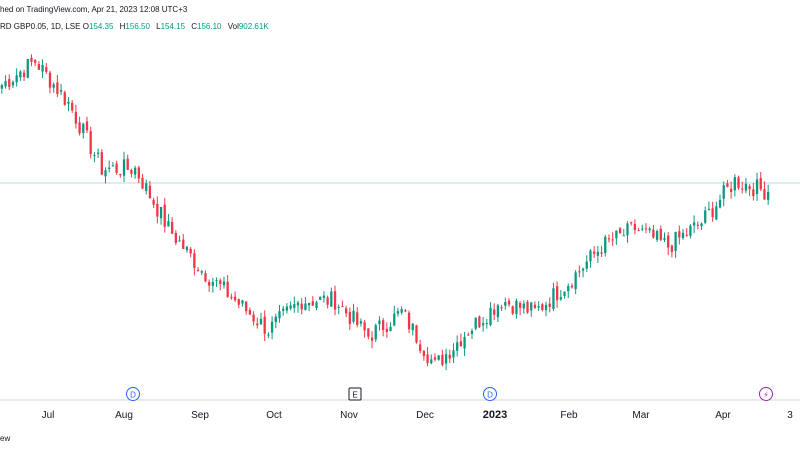 This screenshot has height=450, width=800. Describe the element at coordinates (274, 415) in the screenshot. I see `x-tick-label: Oct` at that location.